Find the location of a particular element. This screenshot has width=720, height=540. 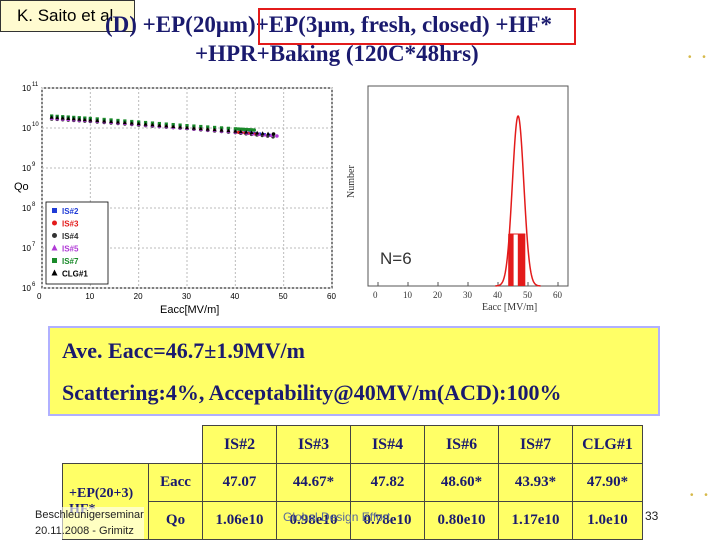

y-tick-exponent: 8 is located at coordinates (34, 205).